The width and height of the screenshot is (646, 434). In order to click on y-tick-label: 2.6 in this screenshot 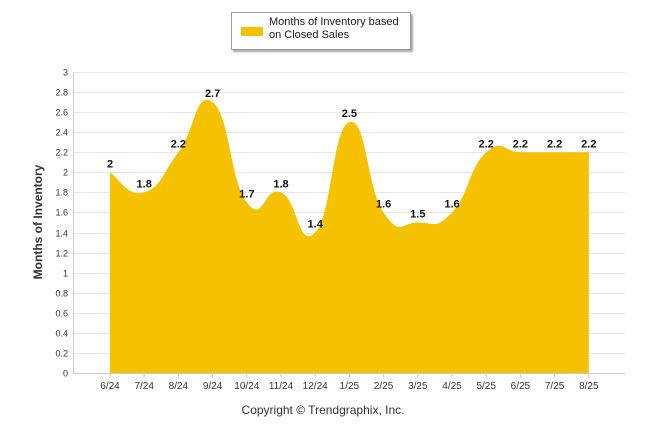, I will do `click(61, 113)`.